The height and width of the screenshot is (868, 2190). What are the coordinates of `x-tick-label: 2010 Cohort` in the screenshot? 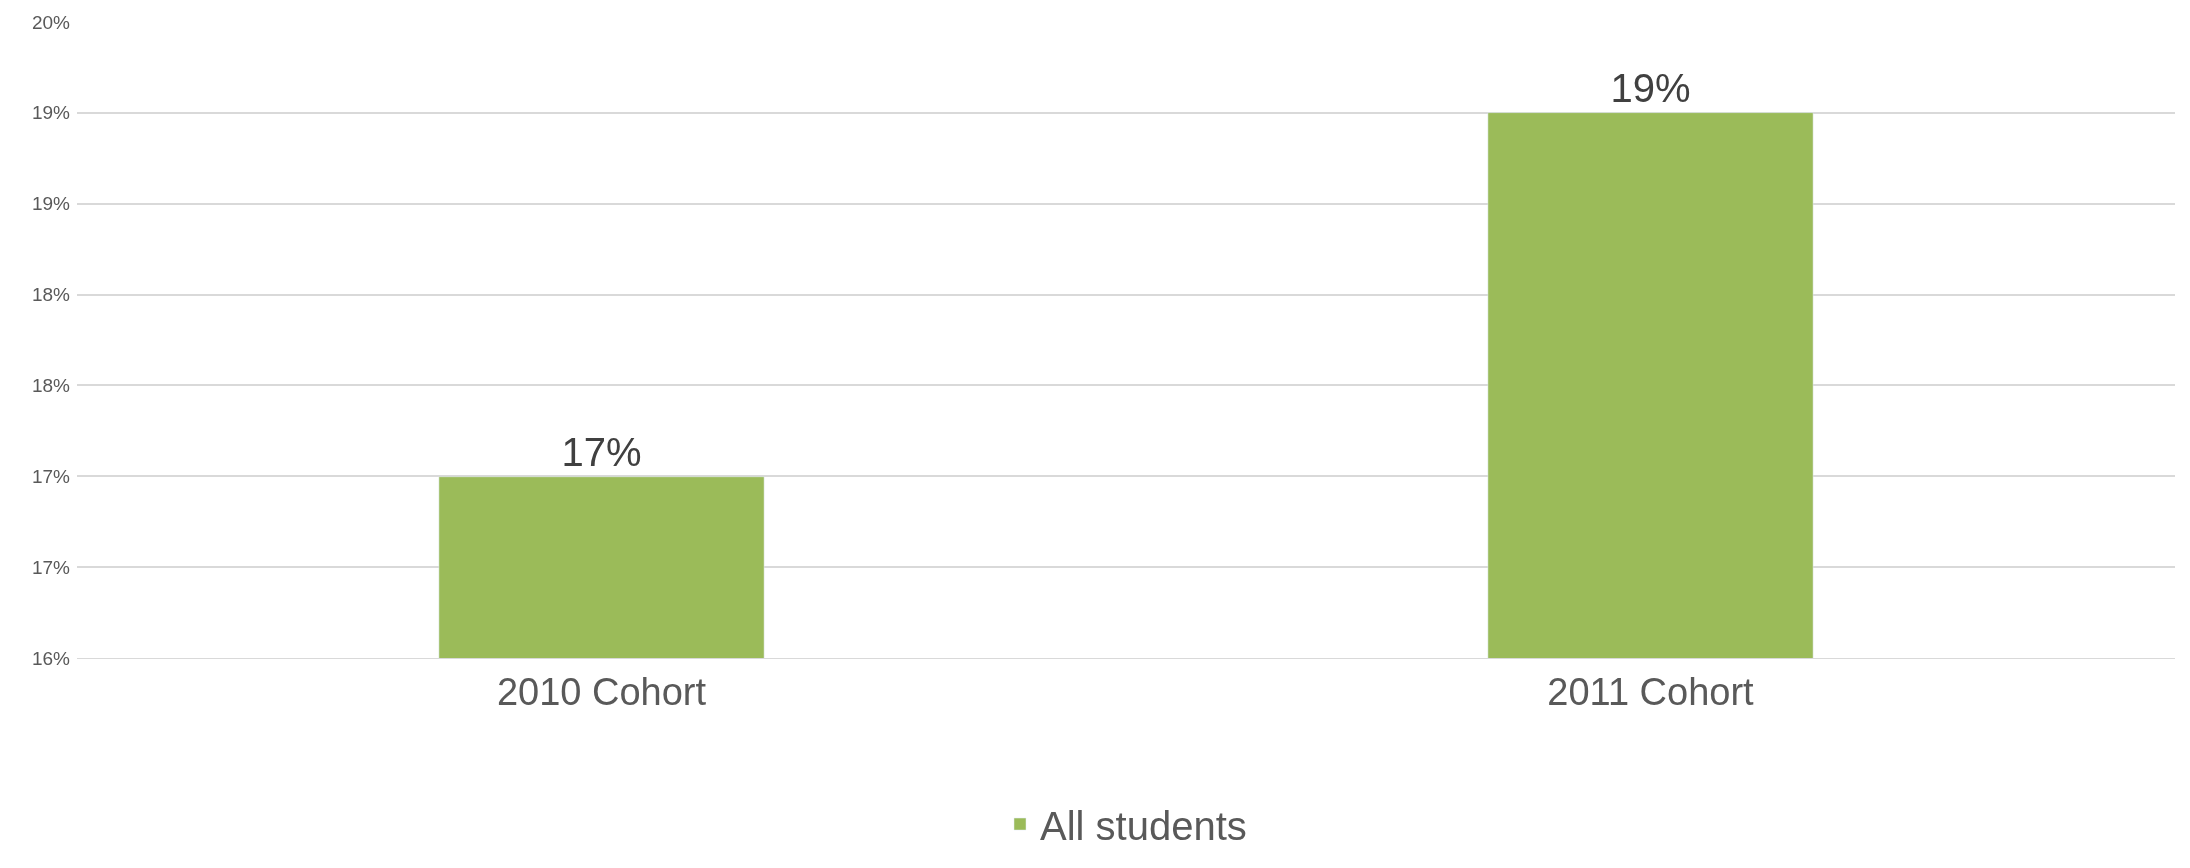 It's located at (601, 691).